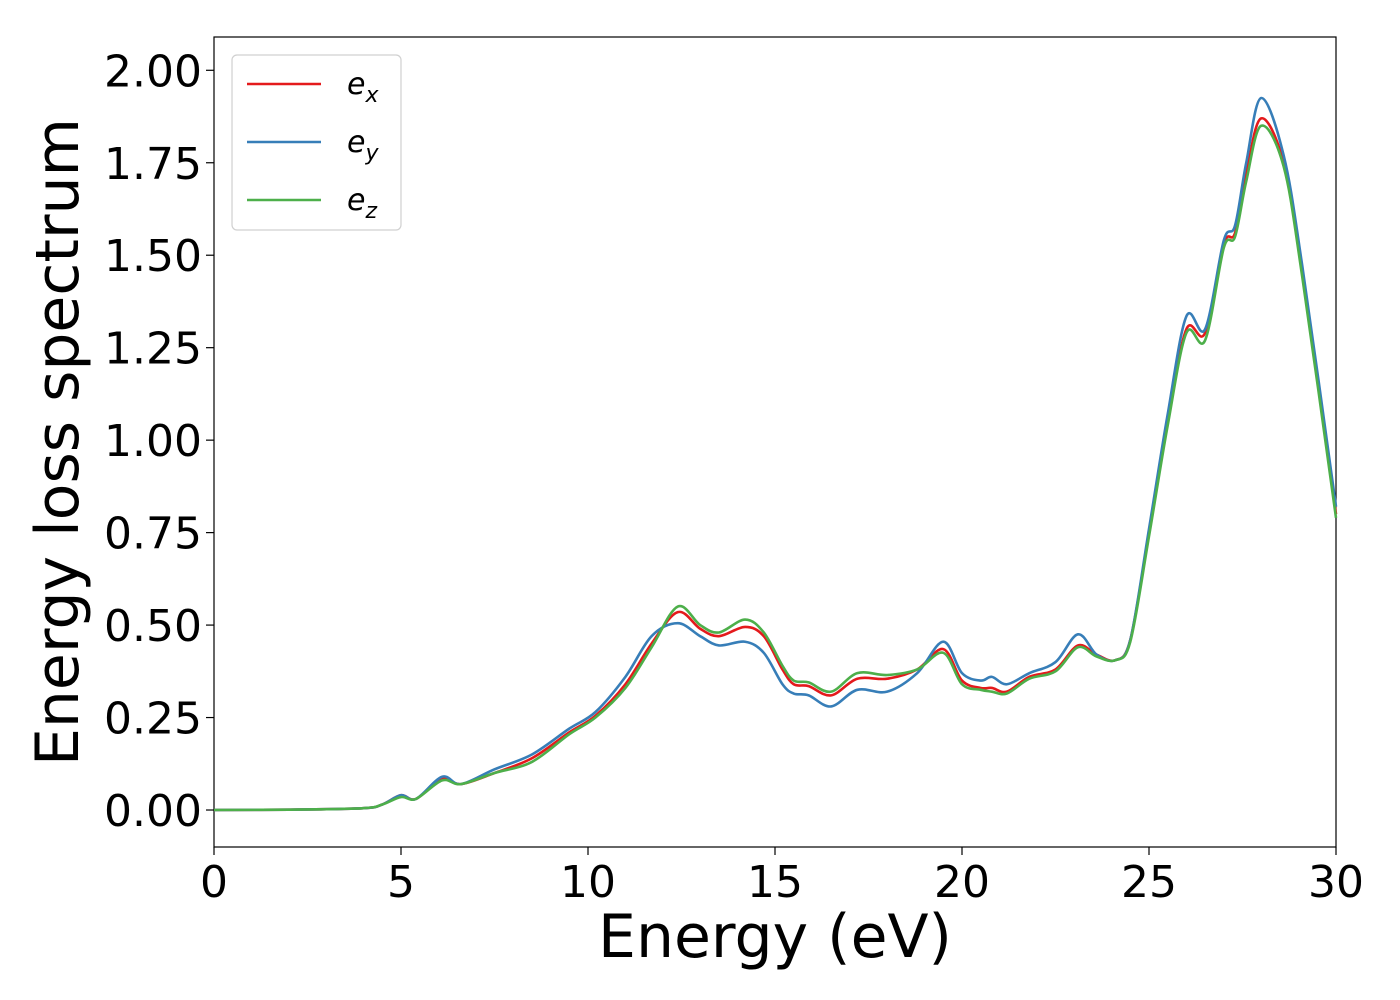  I want to click on y-tick-label: 1.75, so click(153, 164).